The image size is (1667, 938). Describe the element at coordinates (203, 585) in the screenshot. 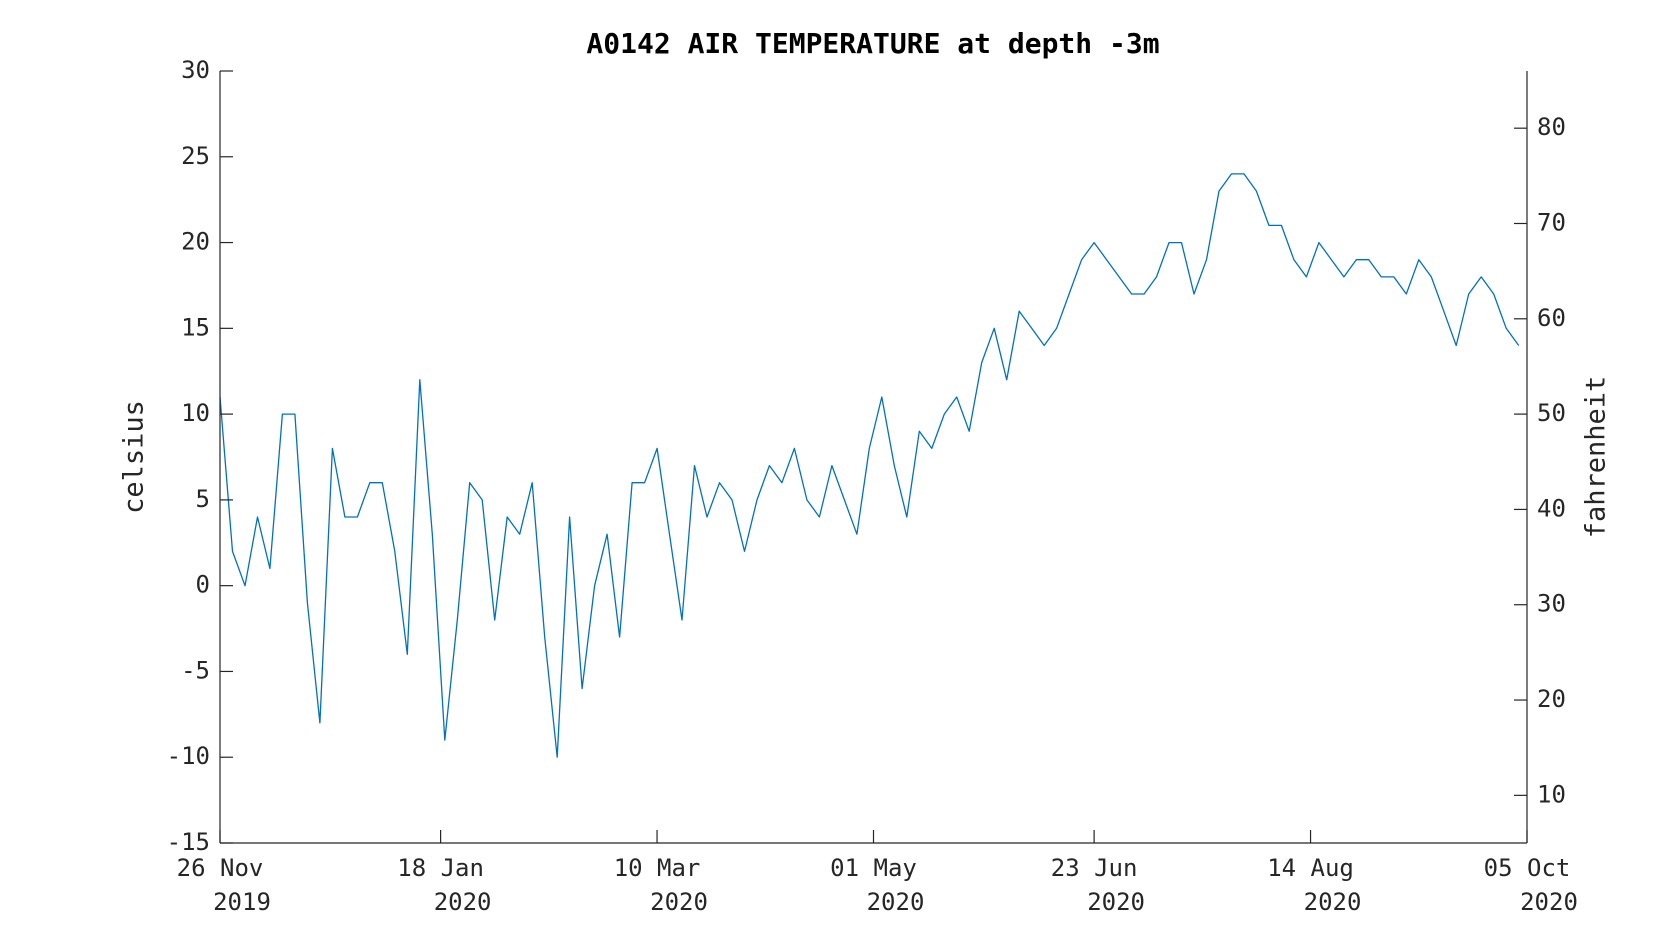

I see `y-tick-label: 0` at that location.